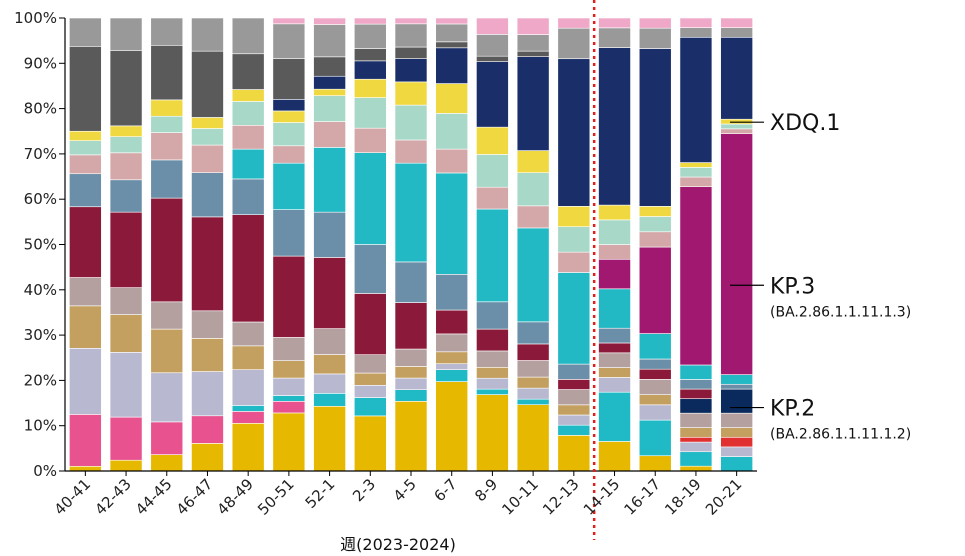  Describe the element at coordinates (276, 497) in the screenshot. I see `x-tick-label: 50-51` at that location.